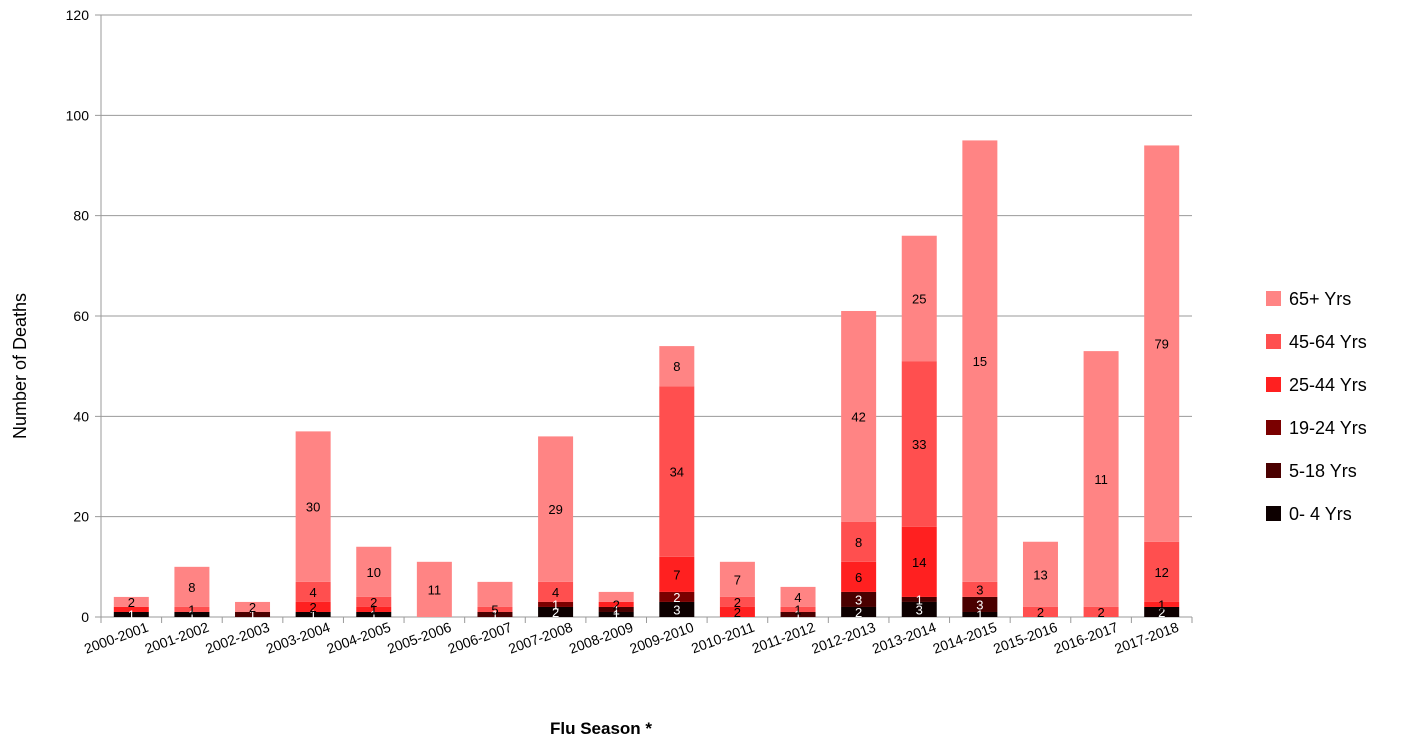 This screenshot has height=742, width=1414. Describe the element at coordinates (374, 572) in the screenshot. I see `data-label: 10` at that location.